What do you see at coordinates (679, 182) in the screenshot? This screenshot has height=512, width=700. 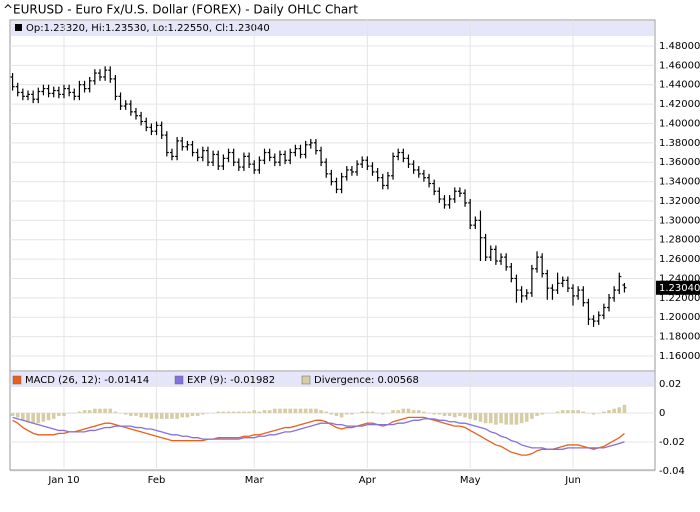 I see `y-tick-label: 1.34000` at bounding box center [679, 182].